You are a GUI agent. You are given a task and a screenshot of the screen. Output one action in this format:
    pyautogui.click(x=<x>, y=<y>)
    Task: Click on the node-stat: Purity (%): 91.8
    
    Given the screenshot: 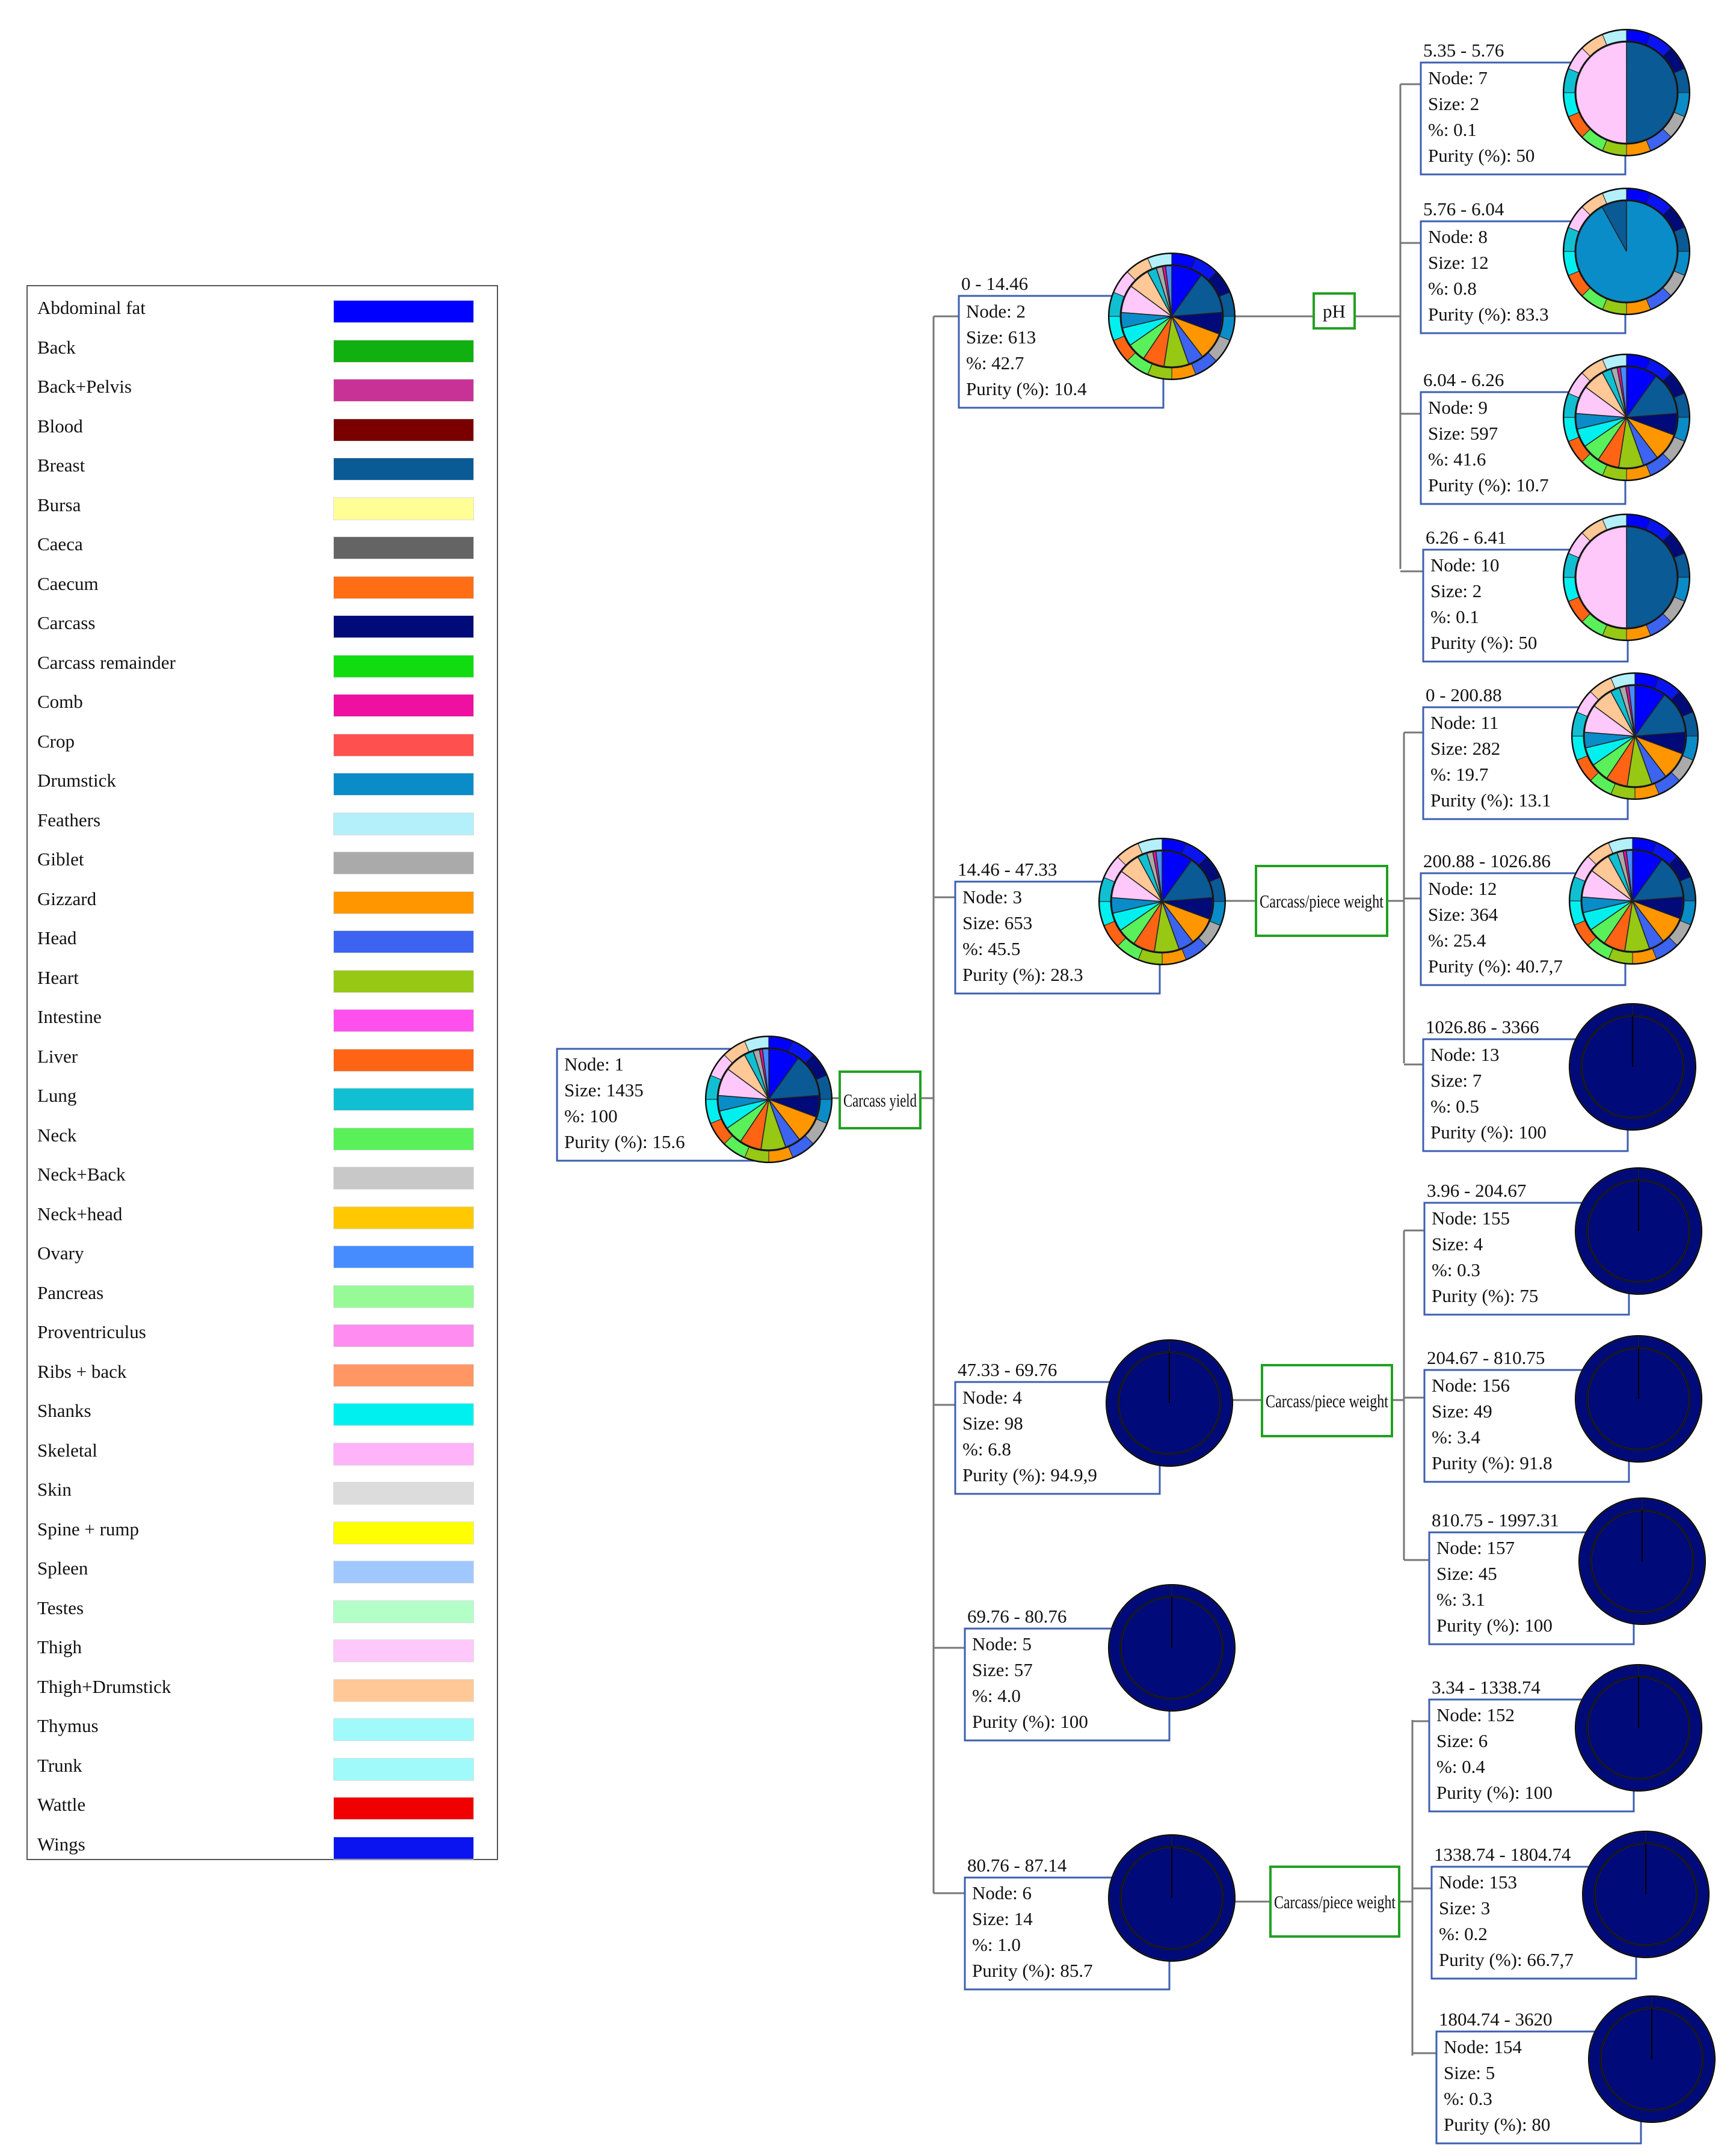 What is the action you would take?
    pyautogui.click(x=1492, y=1462)
    